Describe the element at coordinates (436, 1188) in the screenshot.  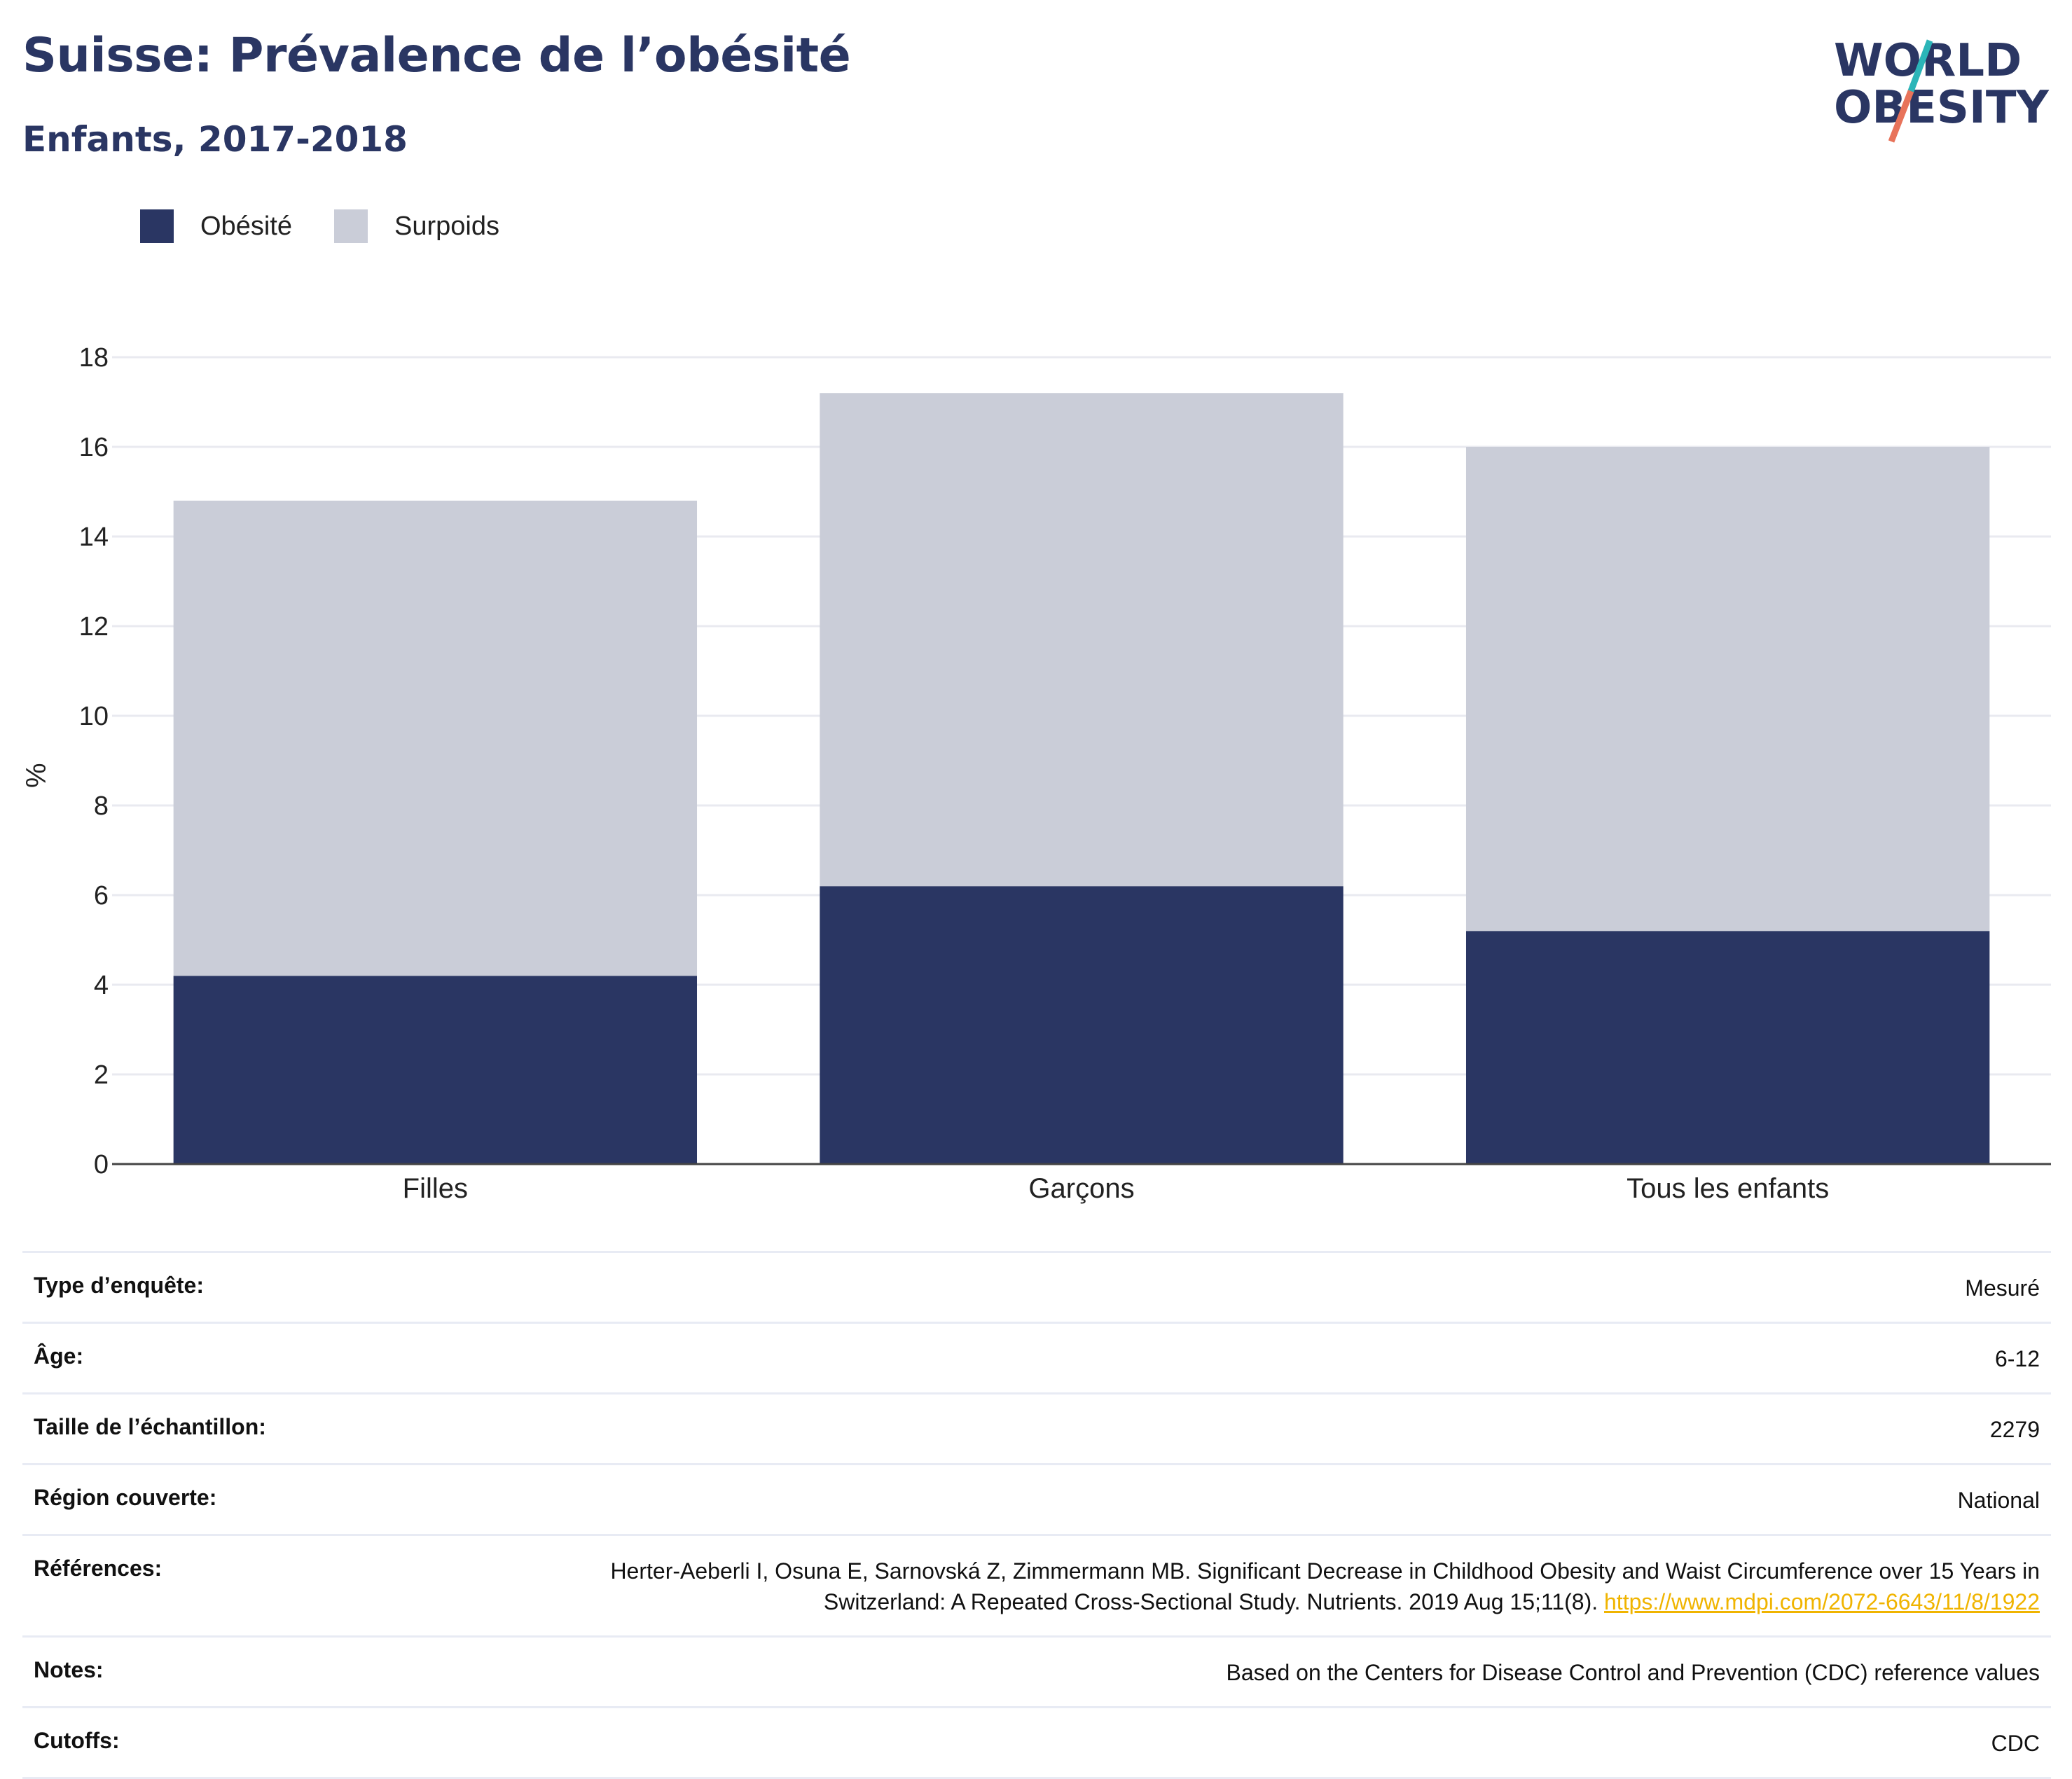
I see `x-tick-label: Filles` at that location.